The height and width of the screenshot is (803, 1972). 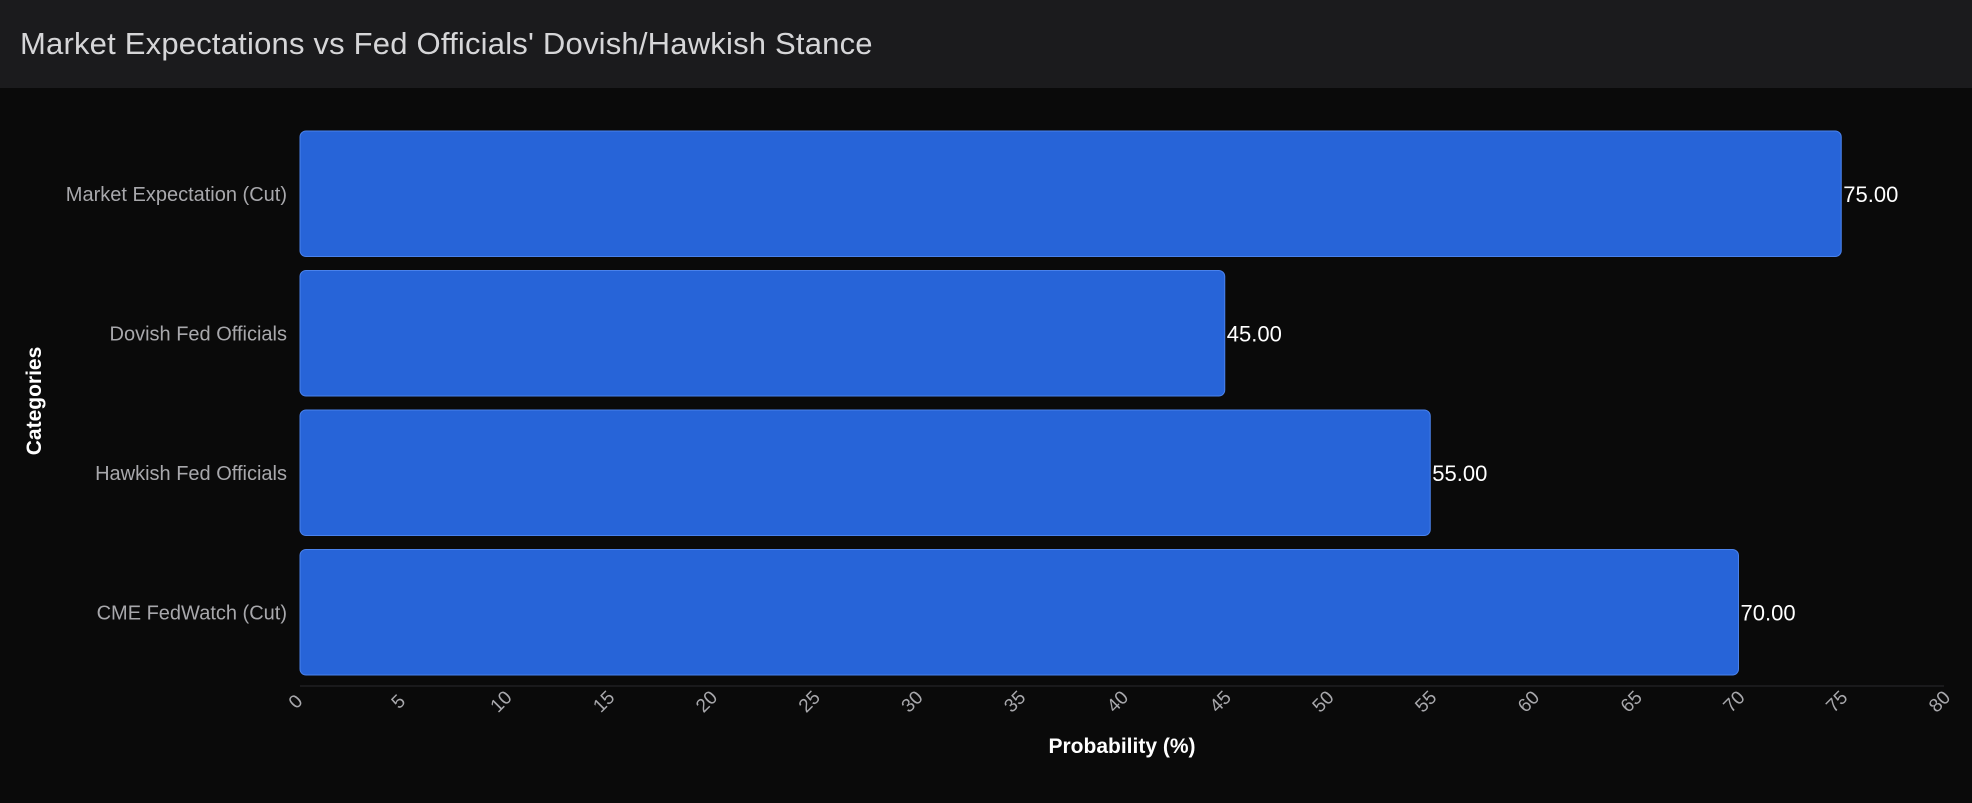 What do you see at coordinates (1768, 612) in the screenshot?
I see `bar-value-label: 70.00` at bounding box center [1768, 612].